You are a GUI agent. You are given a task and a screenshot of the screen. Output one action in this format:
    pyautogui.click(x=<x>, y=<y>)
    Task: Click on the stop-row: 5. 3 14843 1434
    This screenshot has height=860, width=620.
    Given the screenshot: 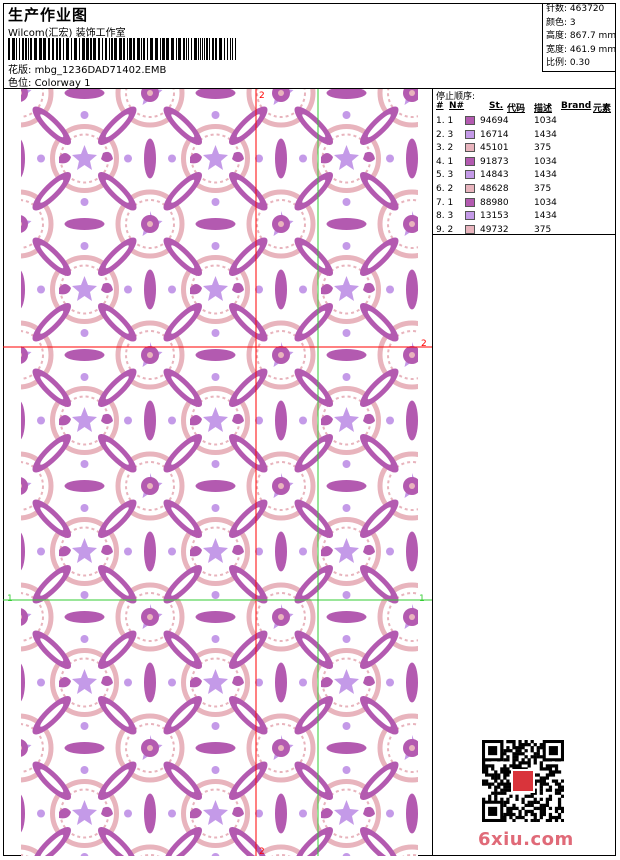 What is the action you would take?
    pyautogui.click(x=524, y=176)
    